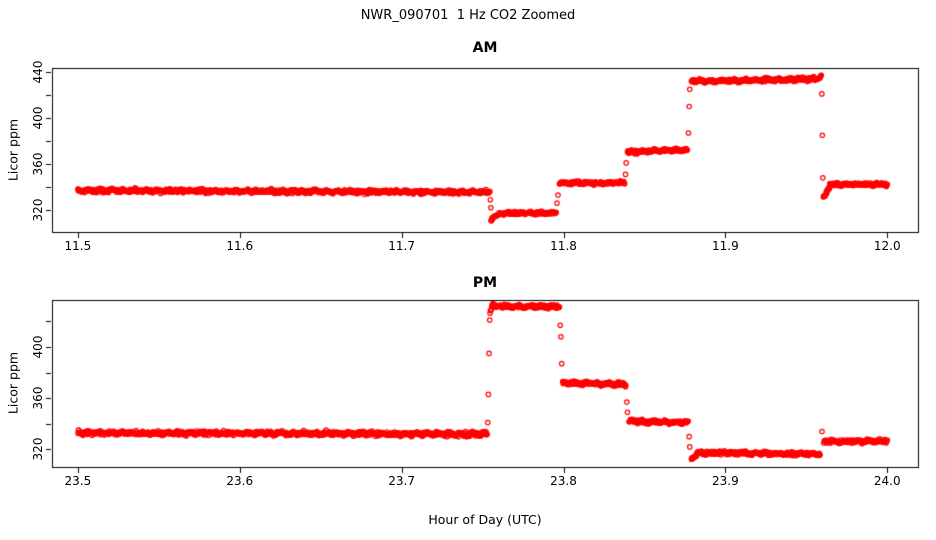  What do you see at coordinates (38, 72) in the screenshot?
I see `y-tick-label: 440` at bounding box center [38, 72].